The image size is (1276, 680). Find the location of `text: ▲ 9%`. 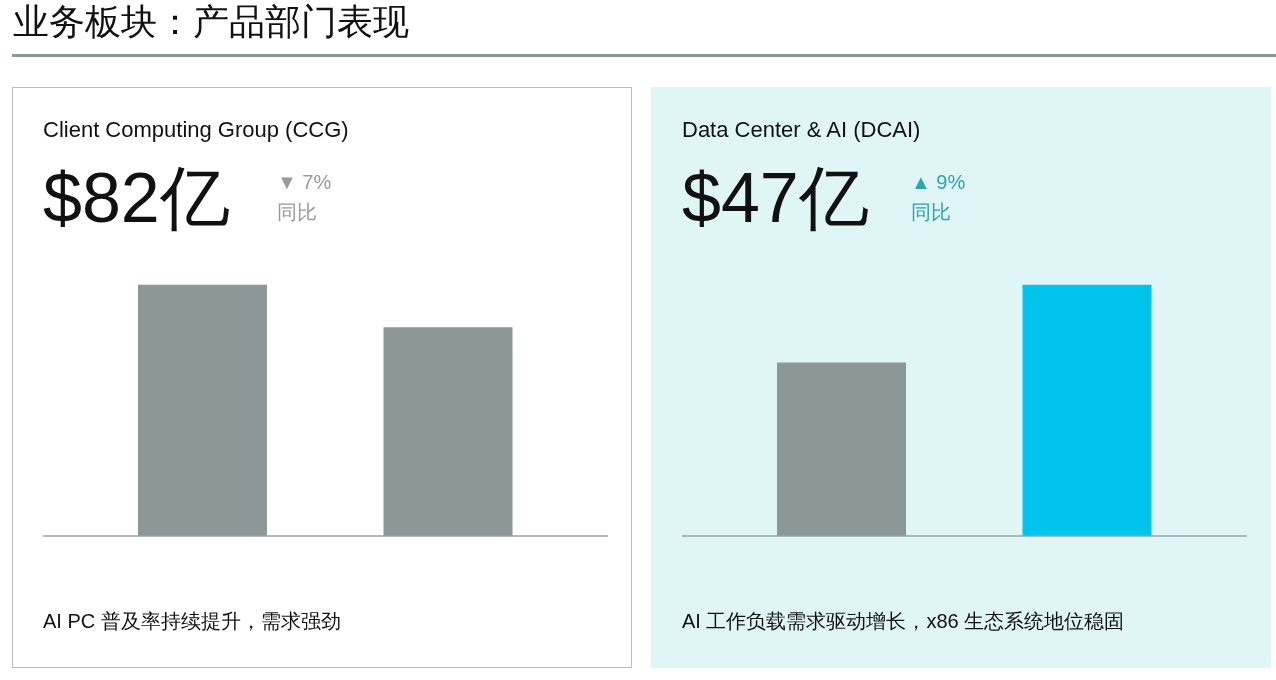

text: ▲ 9% is located at coordinates (938, 182).